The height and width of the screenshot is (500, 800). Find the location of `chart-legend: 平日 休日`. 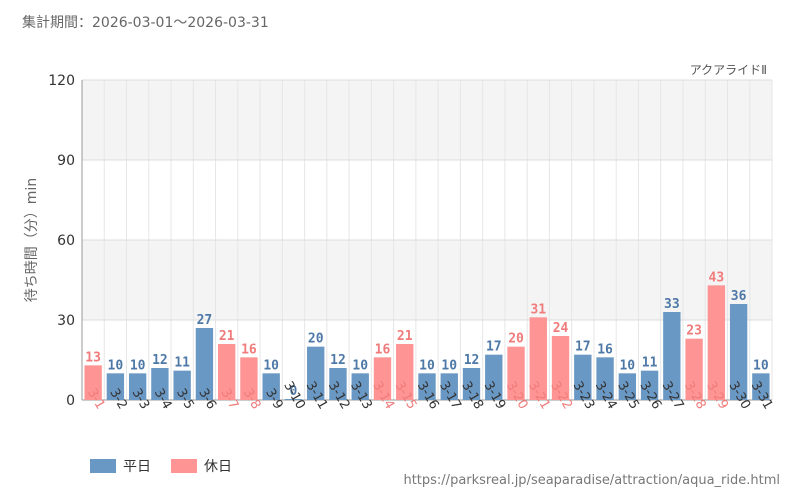

chart-legend: 平日 休日 is located at coordinates (161, 466).